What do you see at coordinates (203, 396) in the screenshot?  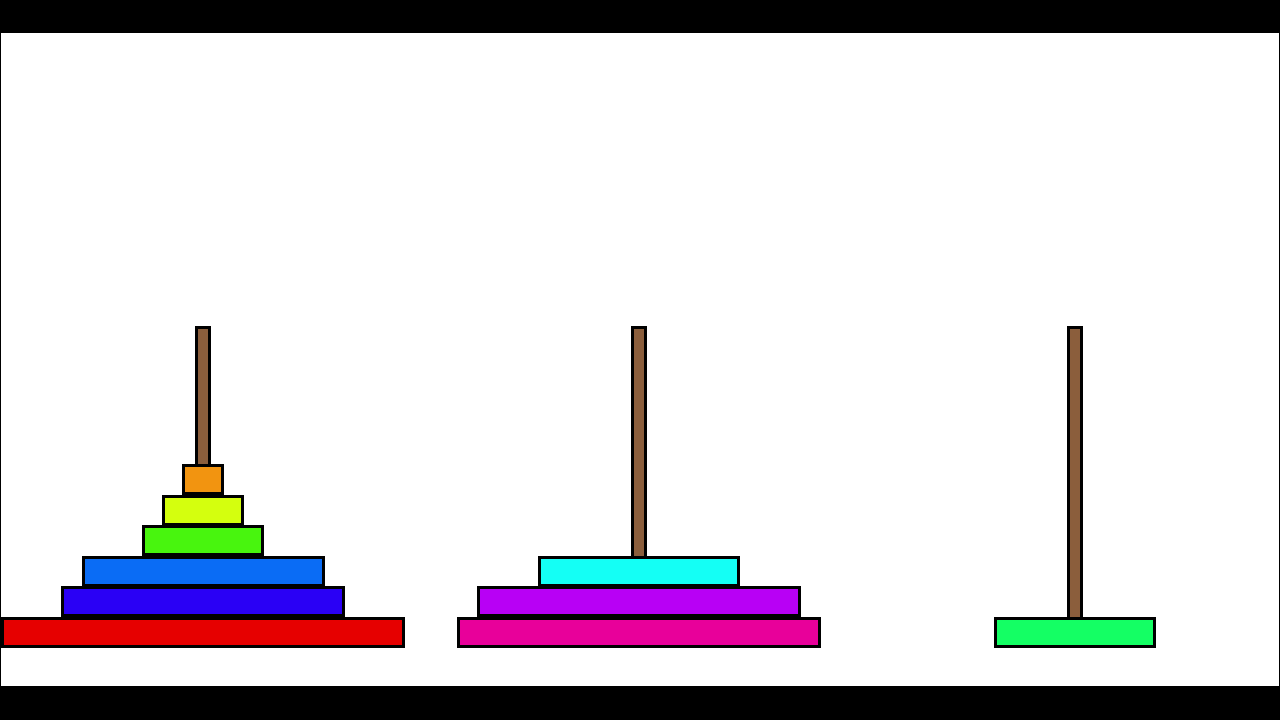 I see `peg-left` at bounding box center [203, 396].